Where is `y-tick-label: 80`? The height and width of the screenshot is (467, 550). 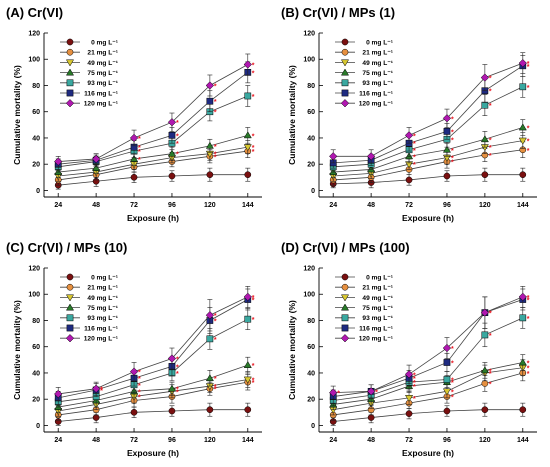
y-tick-label: 80 is located at coordinates (311, 86).